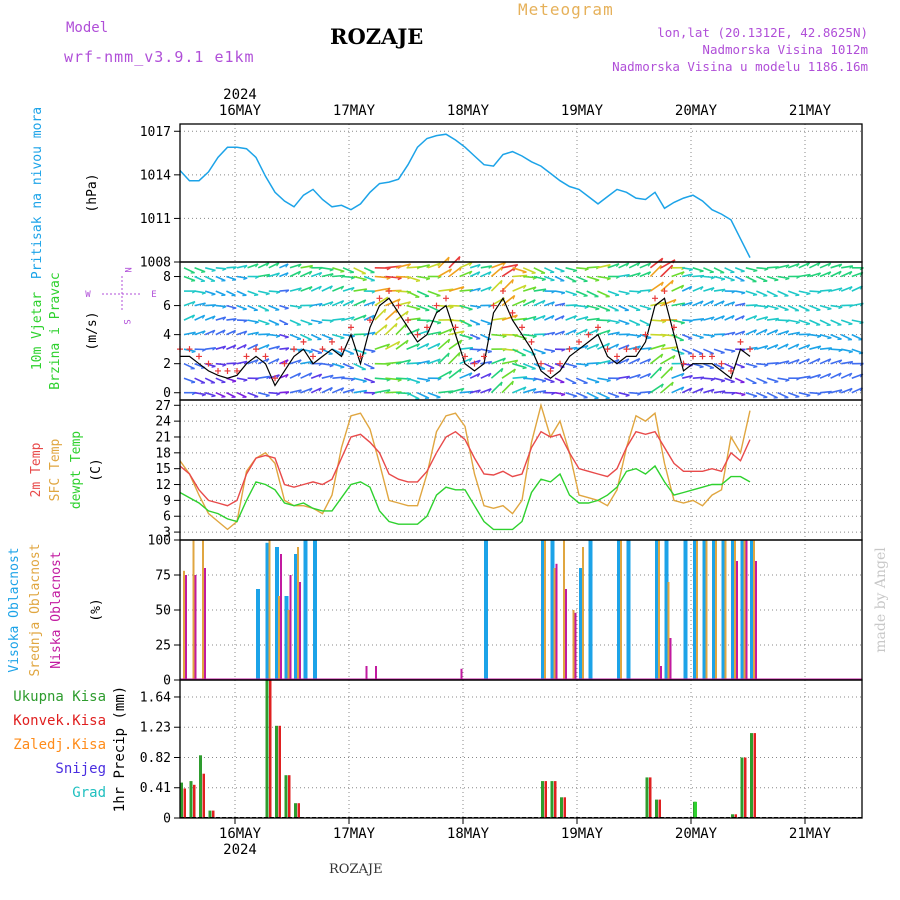  What do you see at coordinates (14, 609) in the screenshot?
I see `cloud-axis-title-high: Visoka Oblacnost` at bounding box center [14, 609].